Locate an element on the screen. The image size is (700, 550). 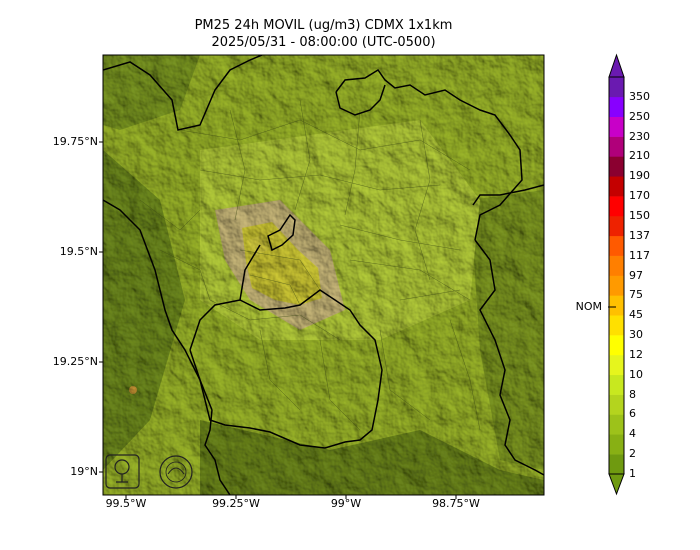
map-subtitle: 2025/05/31 - 08:00:00 (UTC-0500) is located at coordinates (323, 42).